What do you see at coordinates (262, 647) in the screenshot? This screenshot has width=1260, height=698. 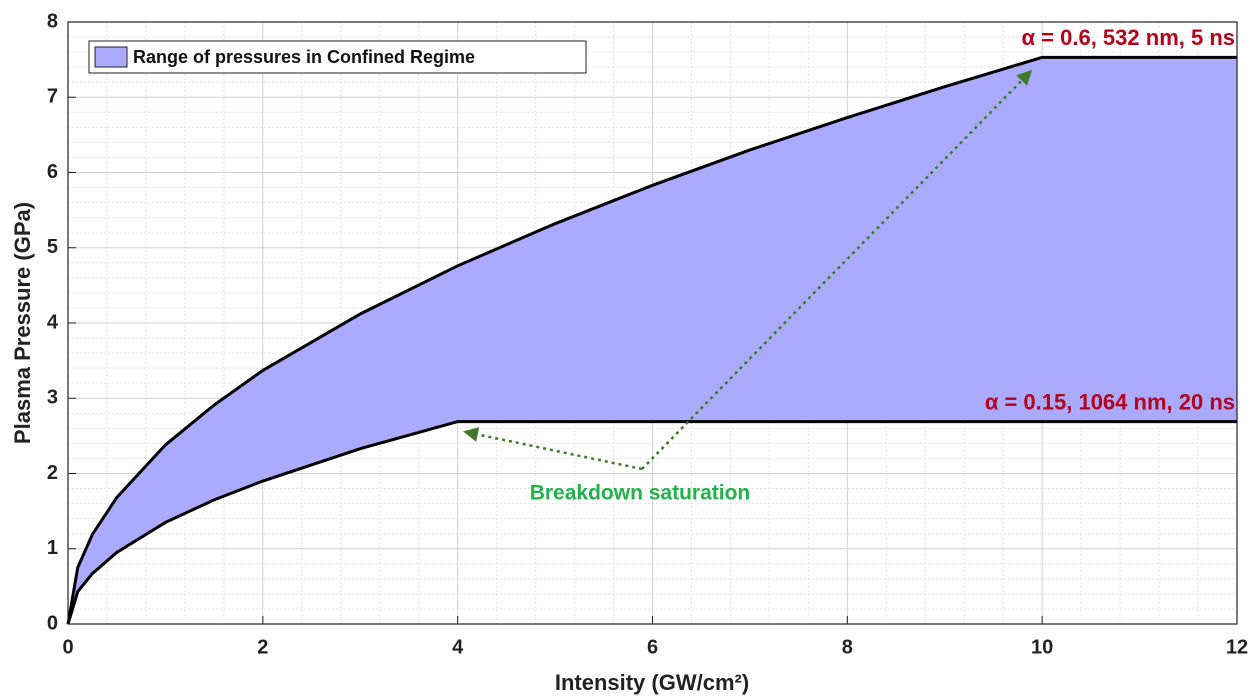 I see `x-tick-label: 2` at bounding box center [262, 647].